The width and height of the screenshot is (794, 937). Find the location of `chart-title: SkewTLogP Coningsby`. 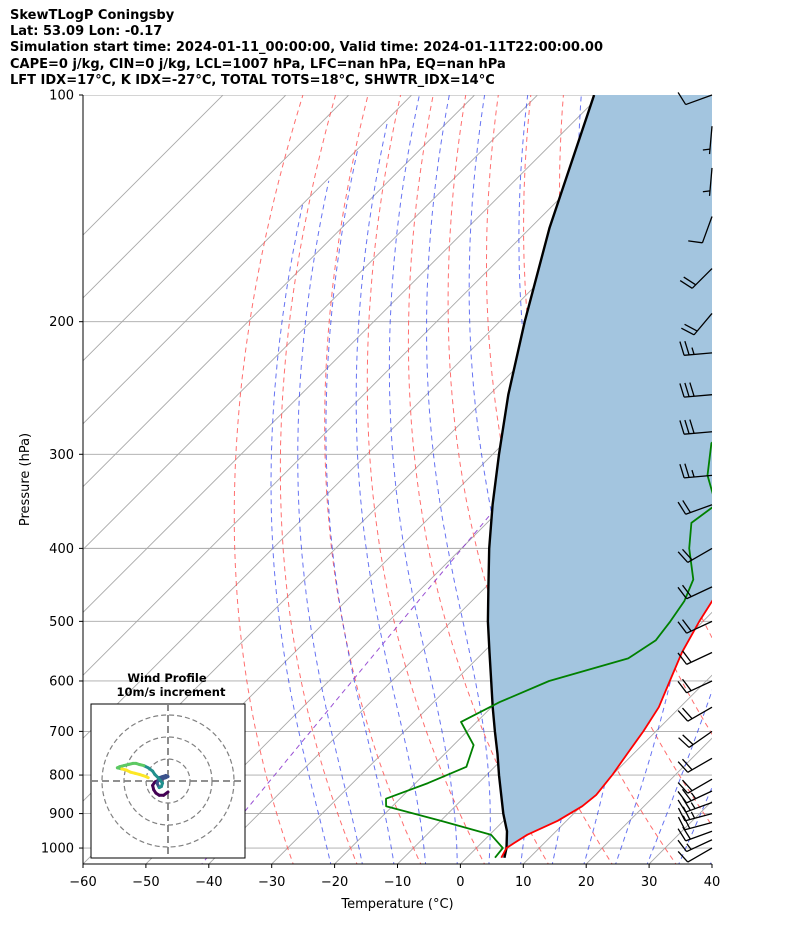

chart-title: SkewTLogP Coningsby is located at coordinates (92, 15).